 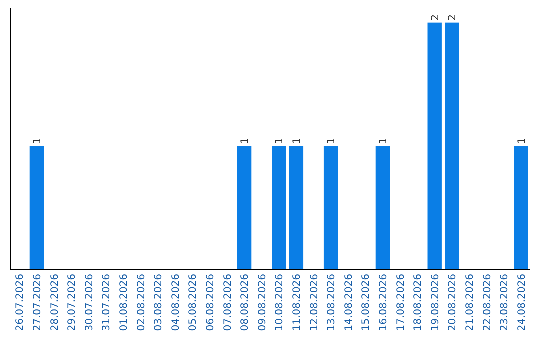 I want to click on x-tick-label: 21.08.2026, so click(x=470, y=303).